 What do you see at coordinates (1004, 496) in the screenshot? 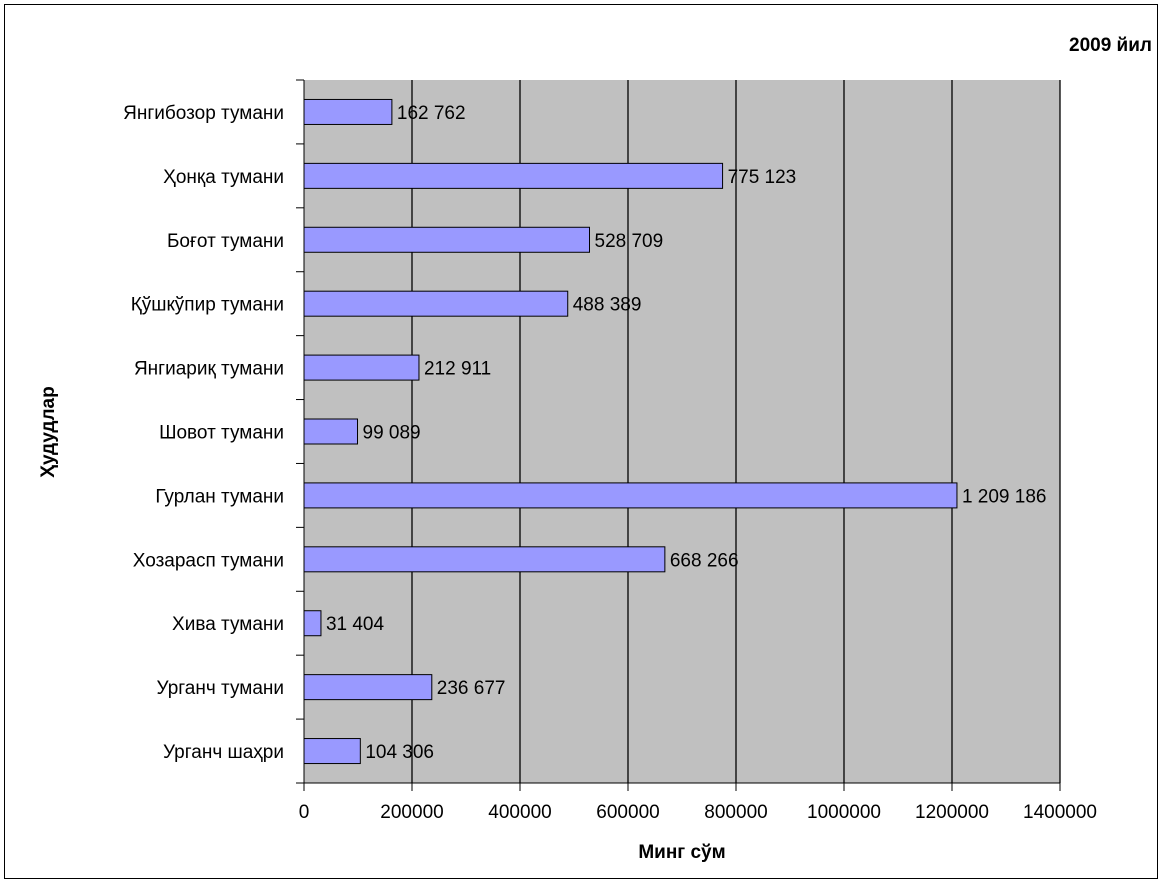
I see `data-label: 1 209 186` at bounding box center [1004, 496].